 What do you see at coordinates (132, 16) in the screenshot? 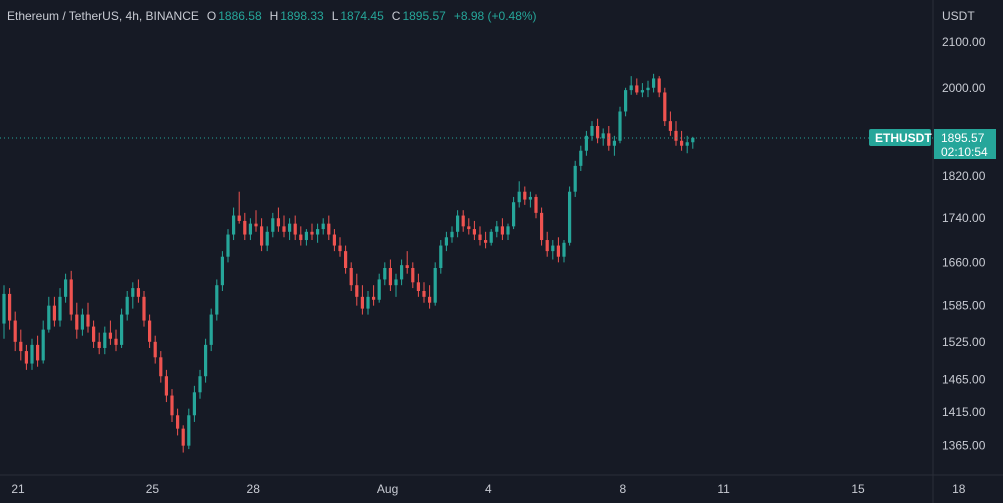
I see `interval-label: 4h` at bounding box center [132, 16].